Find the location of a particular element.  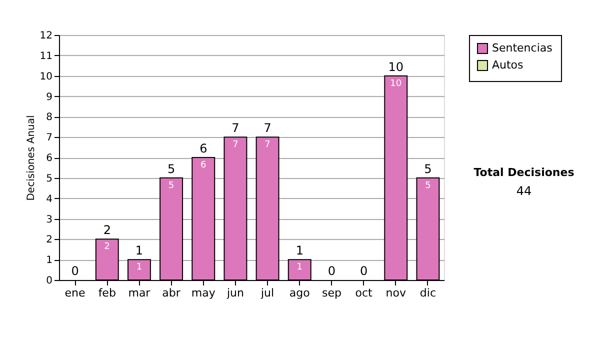

x-tick-label: may is located at coordinates (203, 293).